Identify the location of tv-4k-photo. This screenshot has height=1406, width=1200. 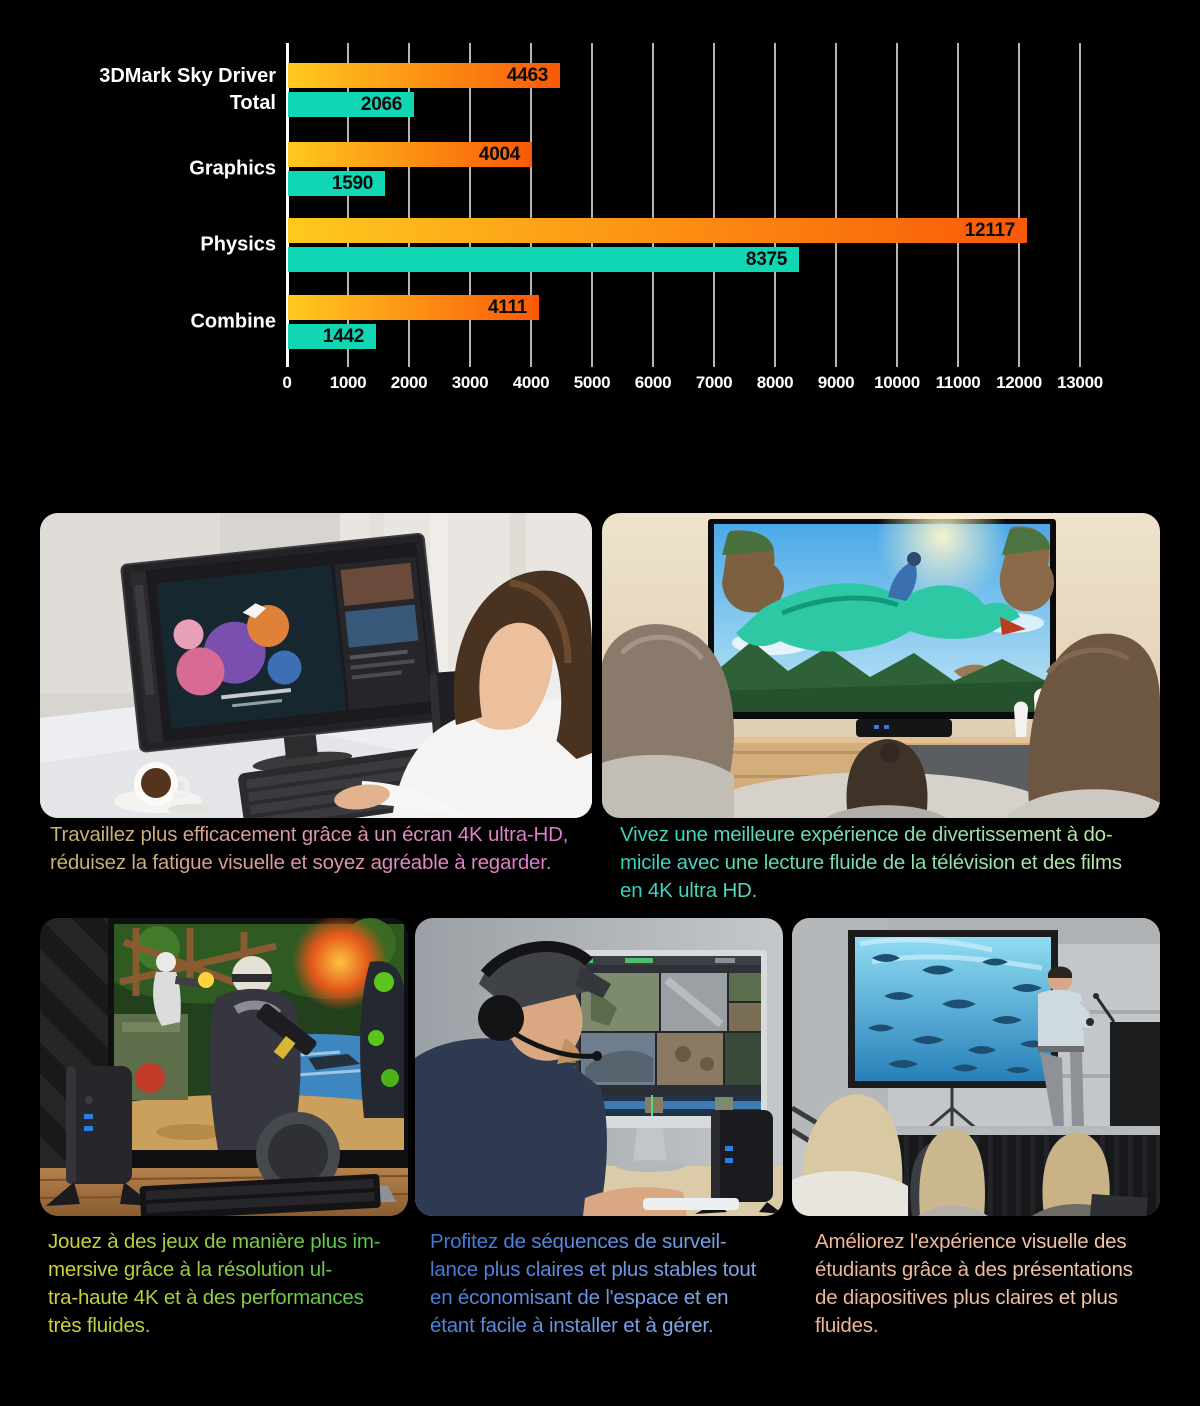
(881, 665).